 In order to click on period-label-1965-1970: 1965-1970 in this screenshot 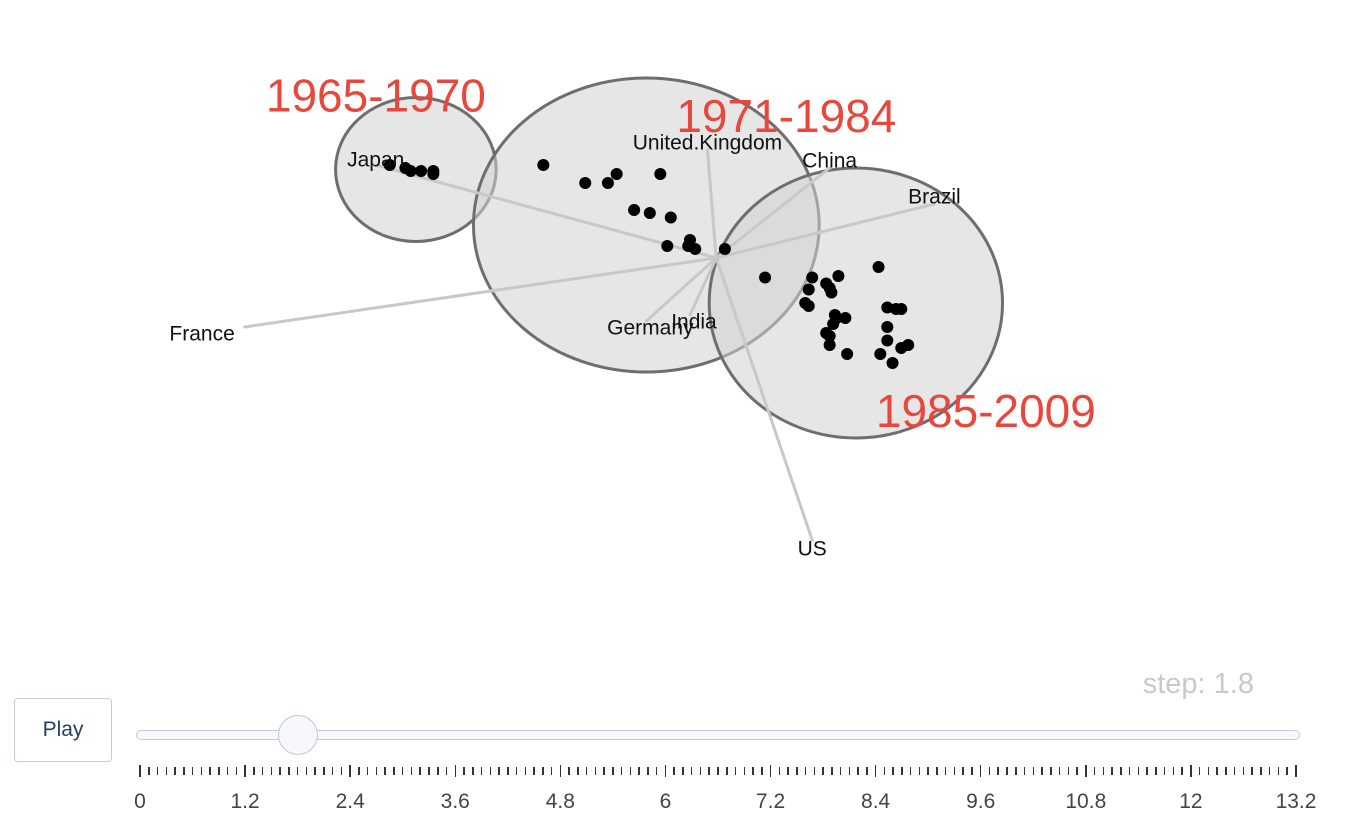, I will do `click(376, 96)`.